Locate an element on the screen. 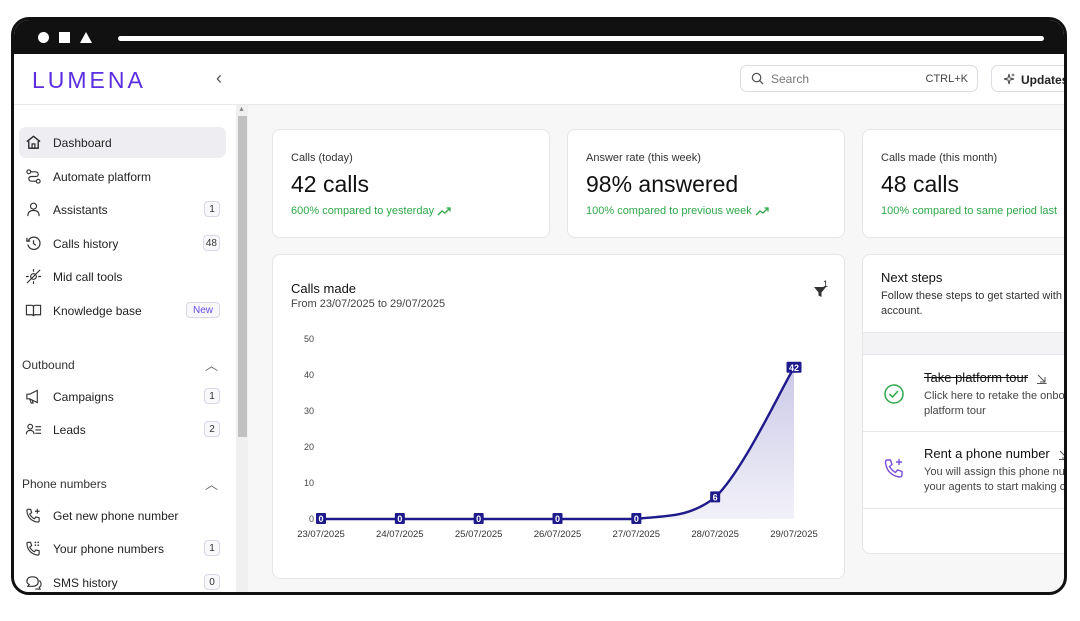  sparkle-icon is located at coordinates (1009, 79).